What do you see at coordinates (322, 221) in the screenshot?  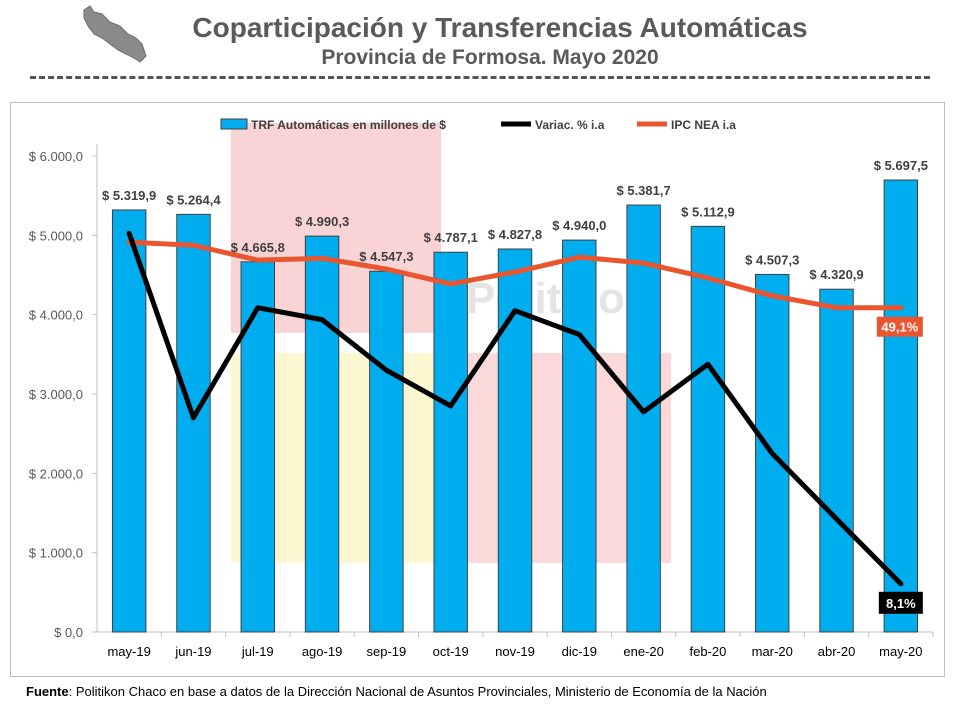 I see `bar-value-label: $ 4.990,3` at bounding box center [322, 221].